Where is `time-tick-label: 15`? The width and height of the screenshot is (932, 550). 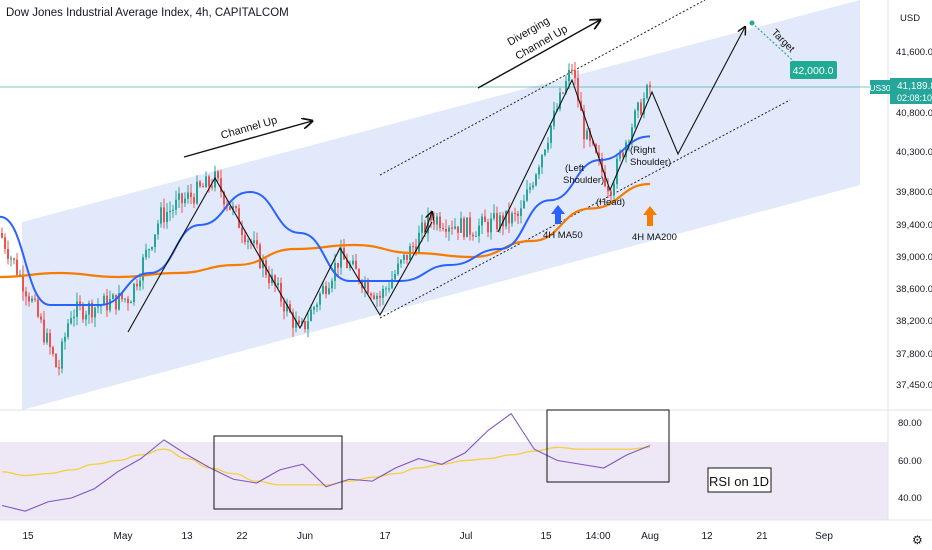 time-tick-label: 15 is located at coordinates (28, 536).